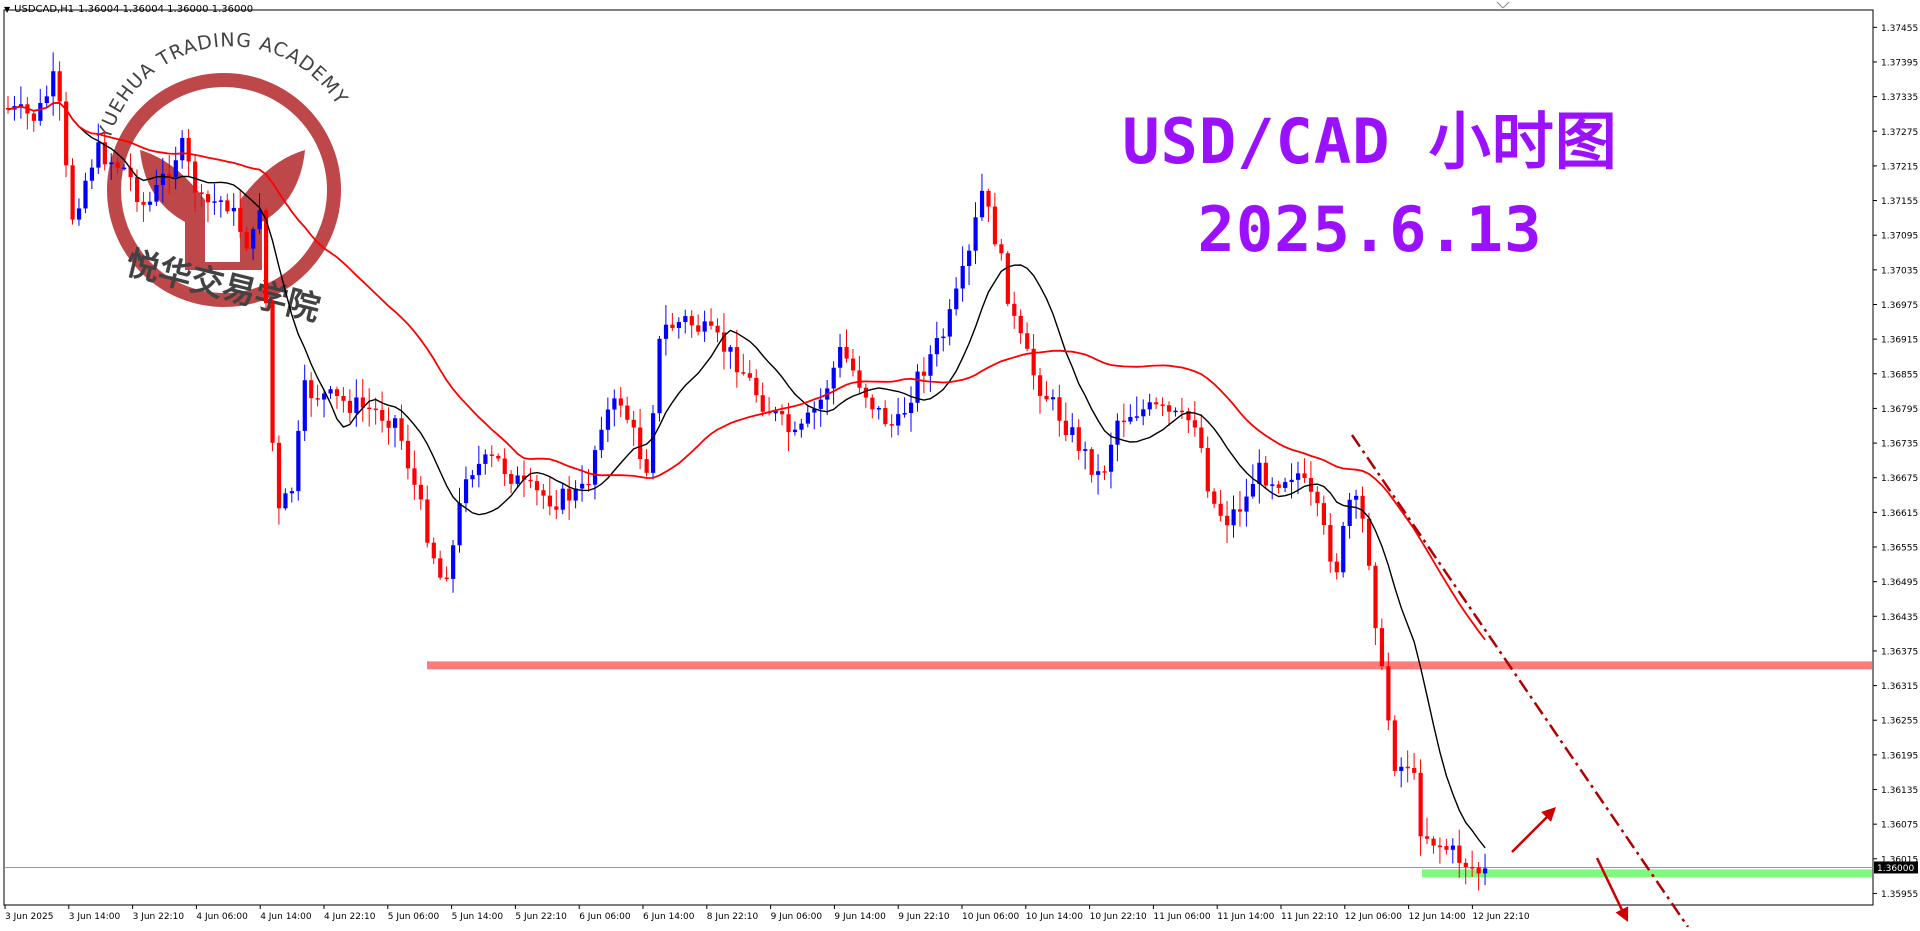 The image size is (1920, 931). What do you see at coordinates (1500, 5) in the screenshot?
I see `scroll-marker-icon` at bounding box center [1500, 5].